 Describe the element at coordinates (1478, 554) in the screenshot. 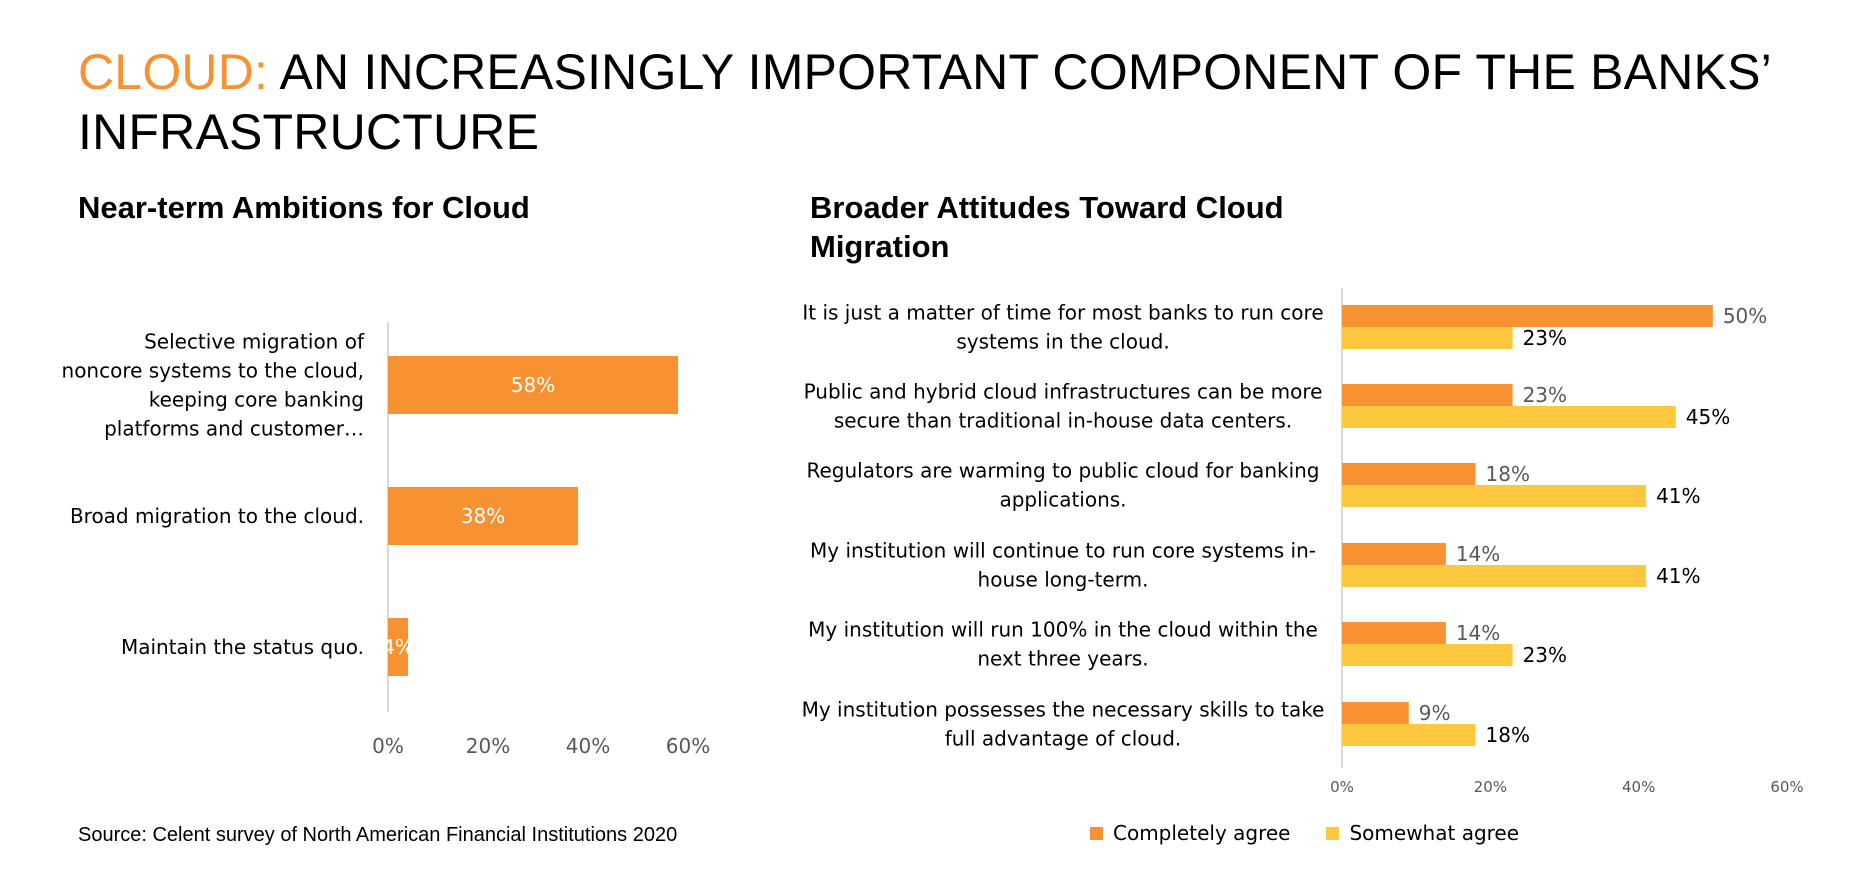

I see `right-bar-completely-label-3: 14%` at that location.